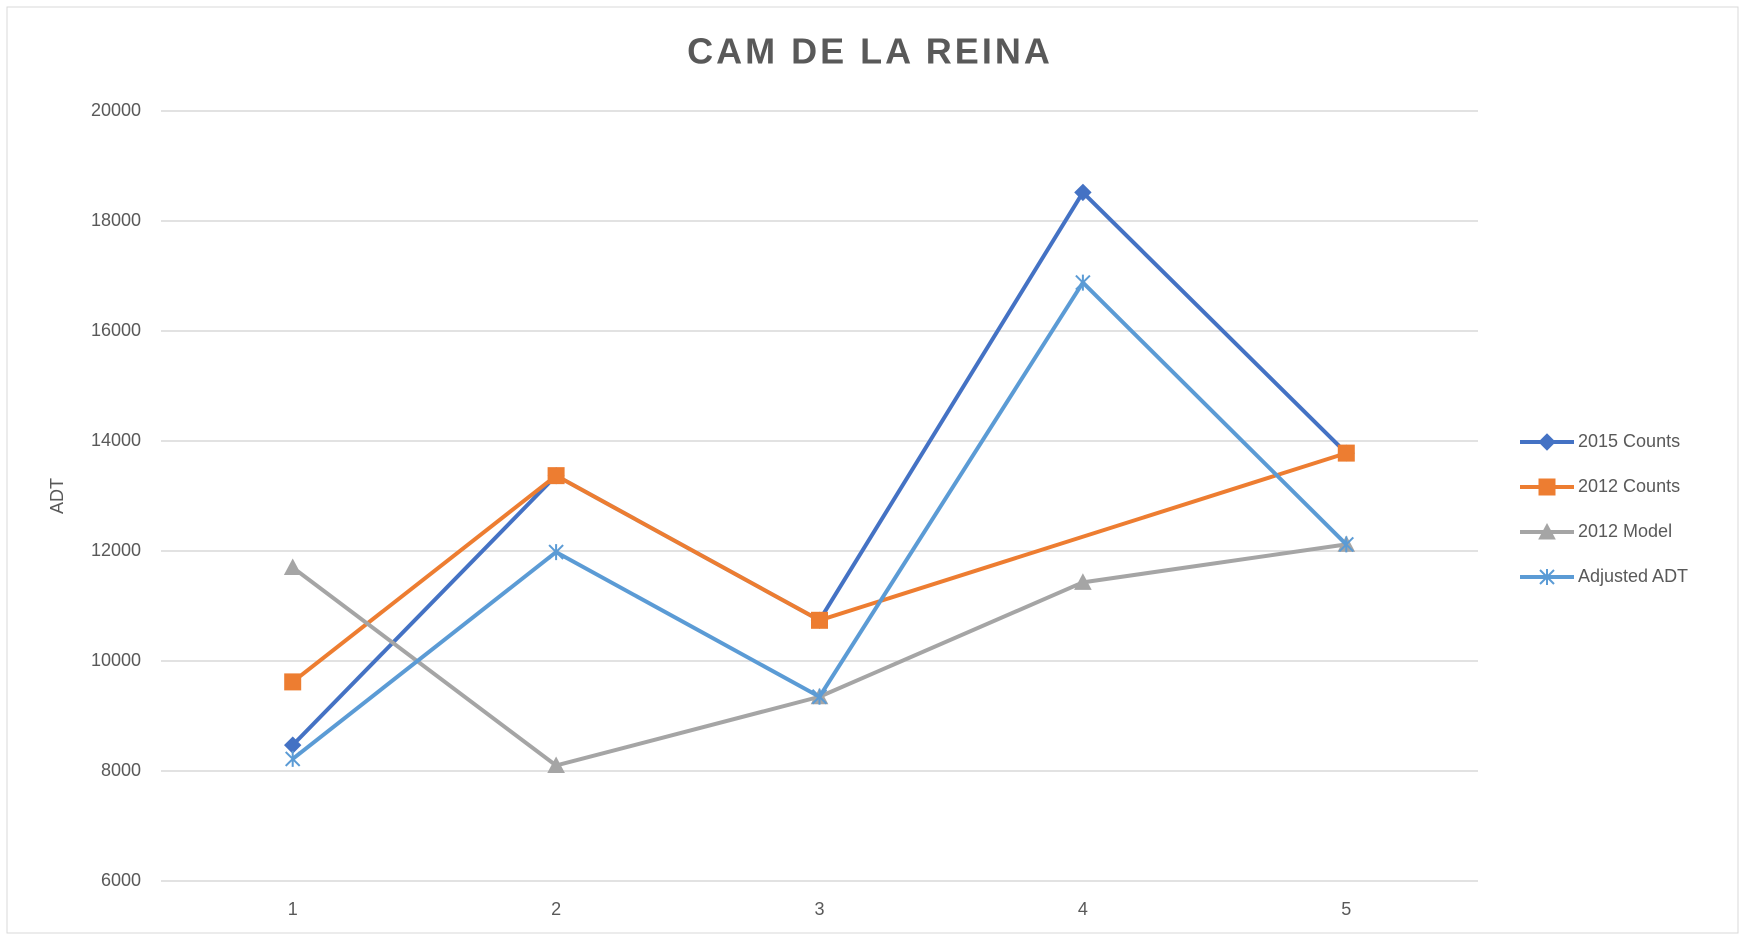 This screenshot has height=935, width=1745. What do you see at coordinates (1625, 531) in the screenshot?
I see `legend-label: 2012 Model` at bounding box center [1625, 531].